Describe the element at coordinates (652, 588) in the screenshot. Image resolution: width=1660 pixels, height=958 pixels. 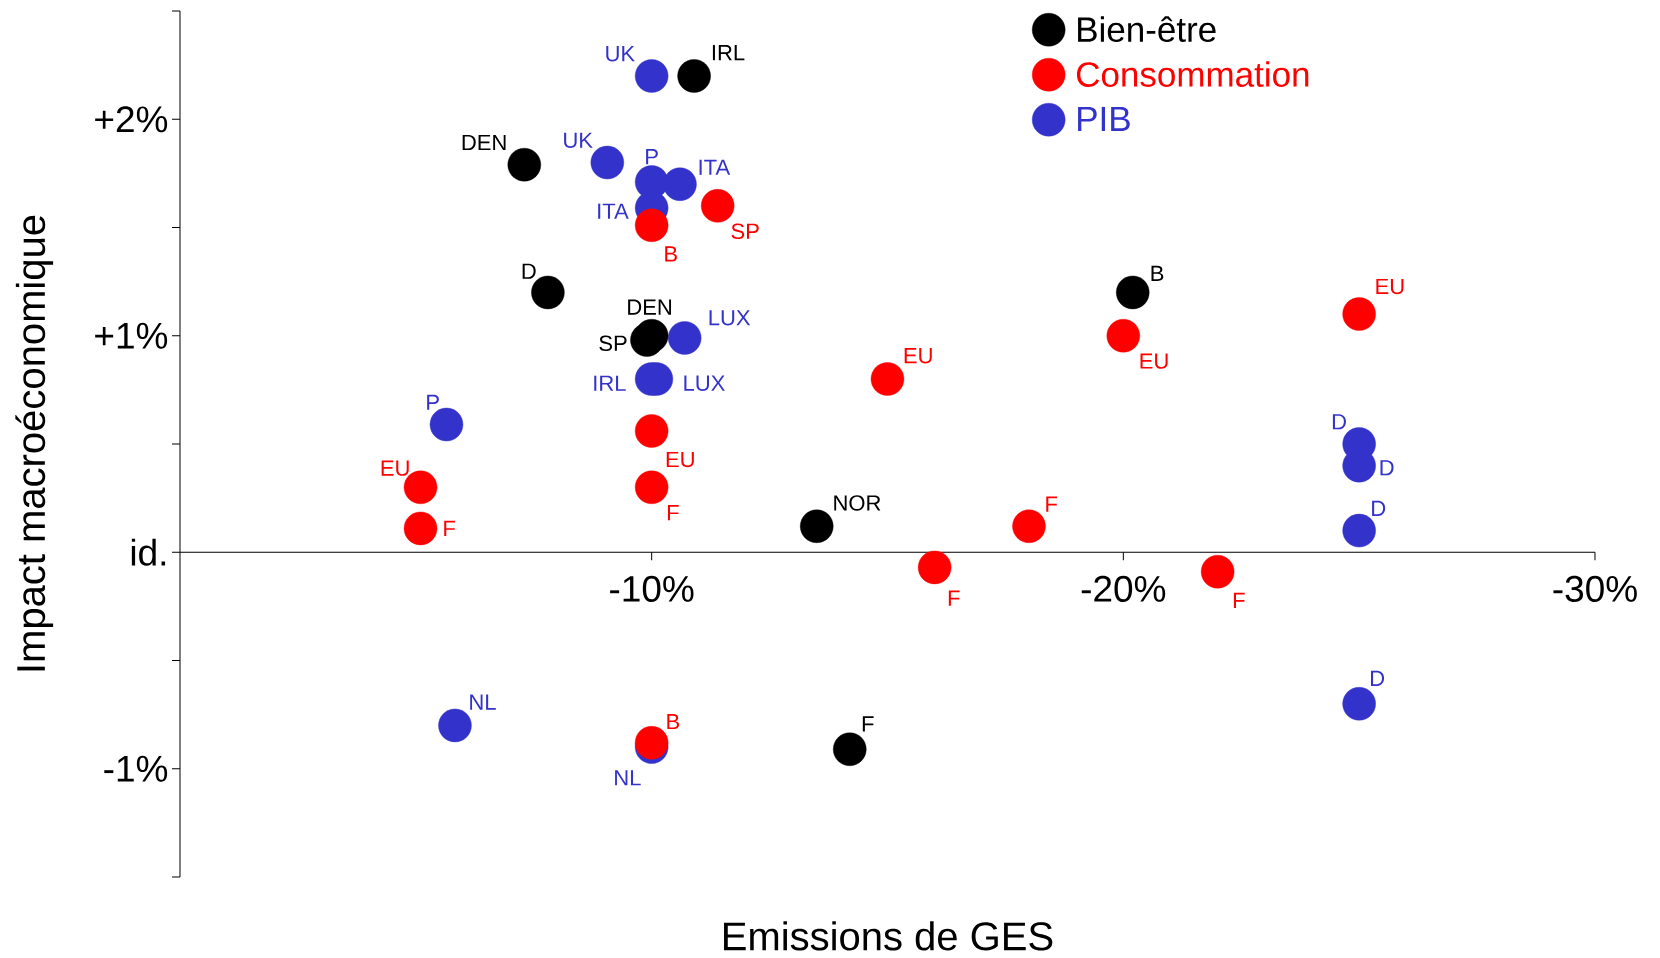
I see `x-tick-label: -10%` at that location.